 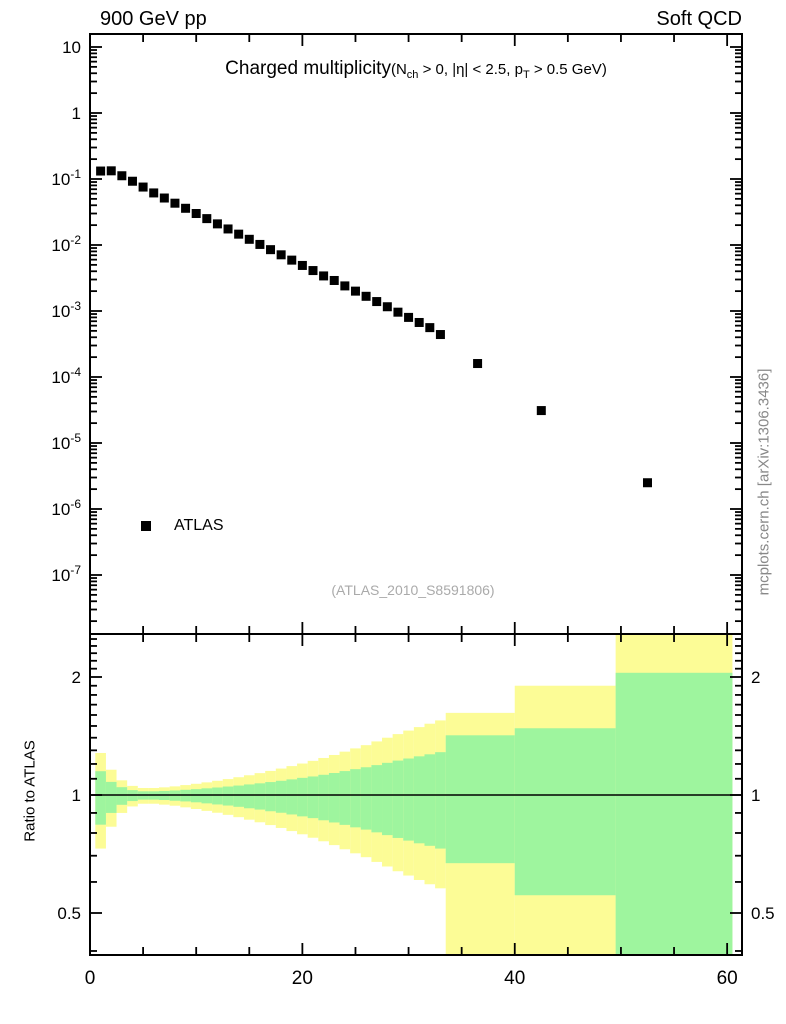 What do you see at coordinates (199, 525) in the screenshot?
I see `legend-label: ATLAS` at bounding box center [199, 525].